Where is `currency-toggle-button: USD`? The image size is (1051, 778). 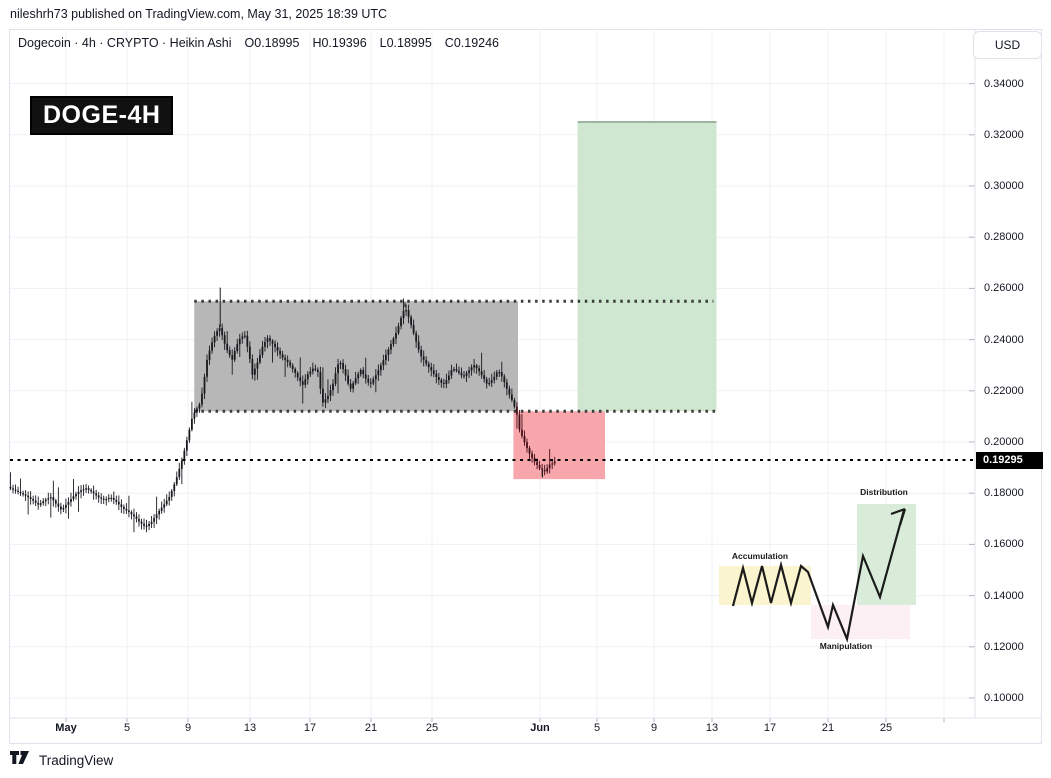
currency-toggle-button: USD is located at coordinates (1007, 45).